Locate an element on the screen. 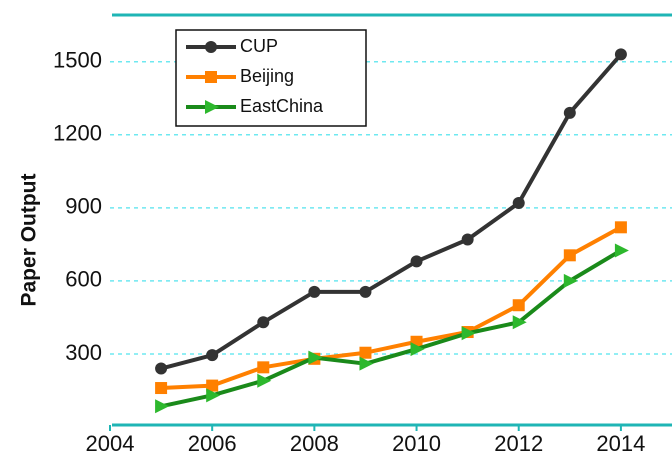  x-tick-label: 2006 is located at coordinates (212, 441).